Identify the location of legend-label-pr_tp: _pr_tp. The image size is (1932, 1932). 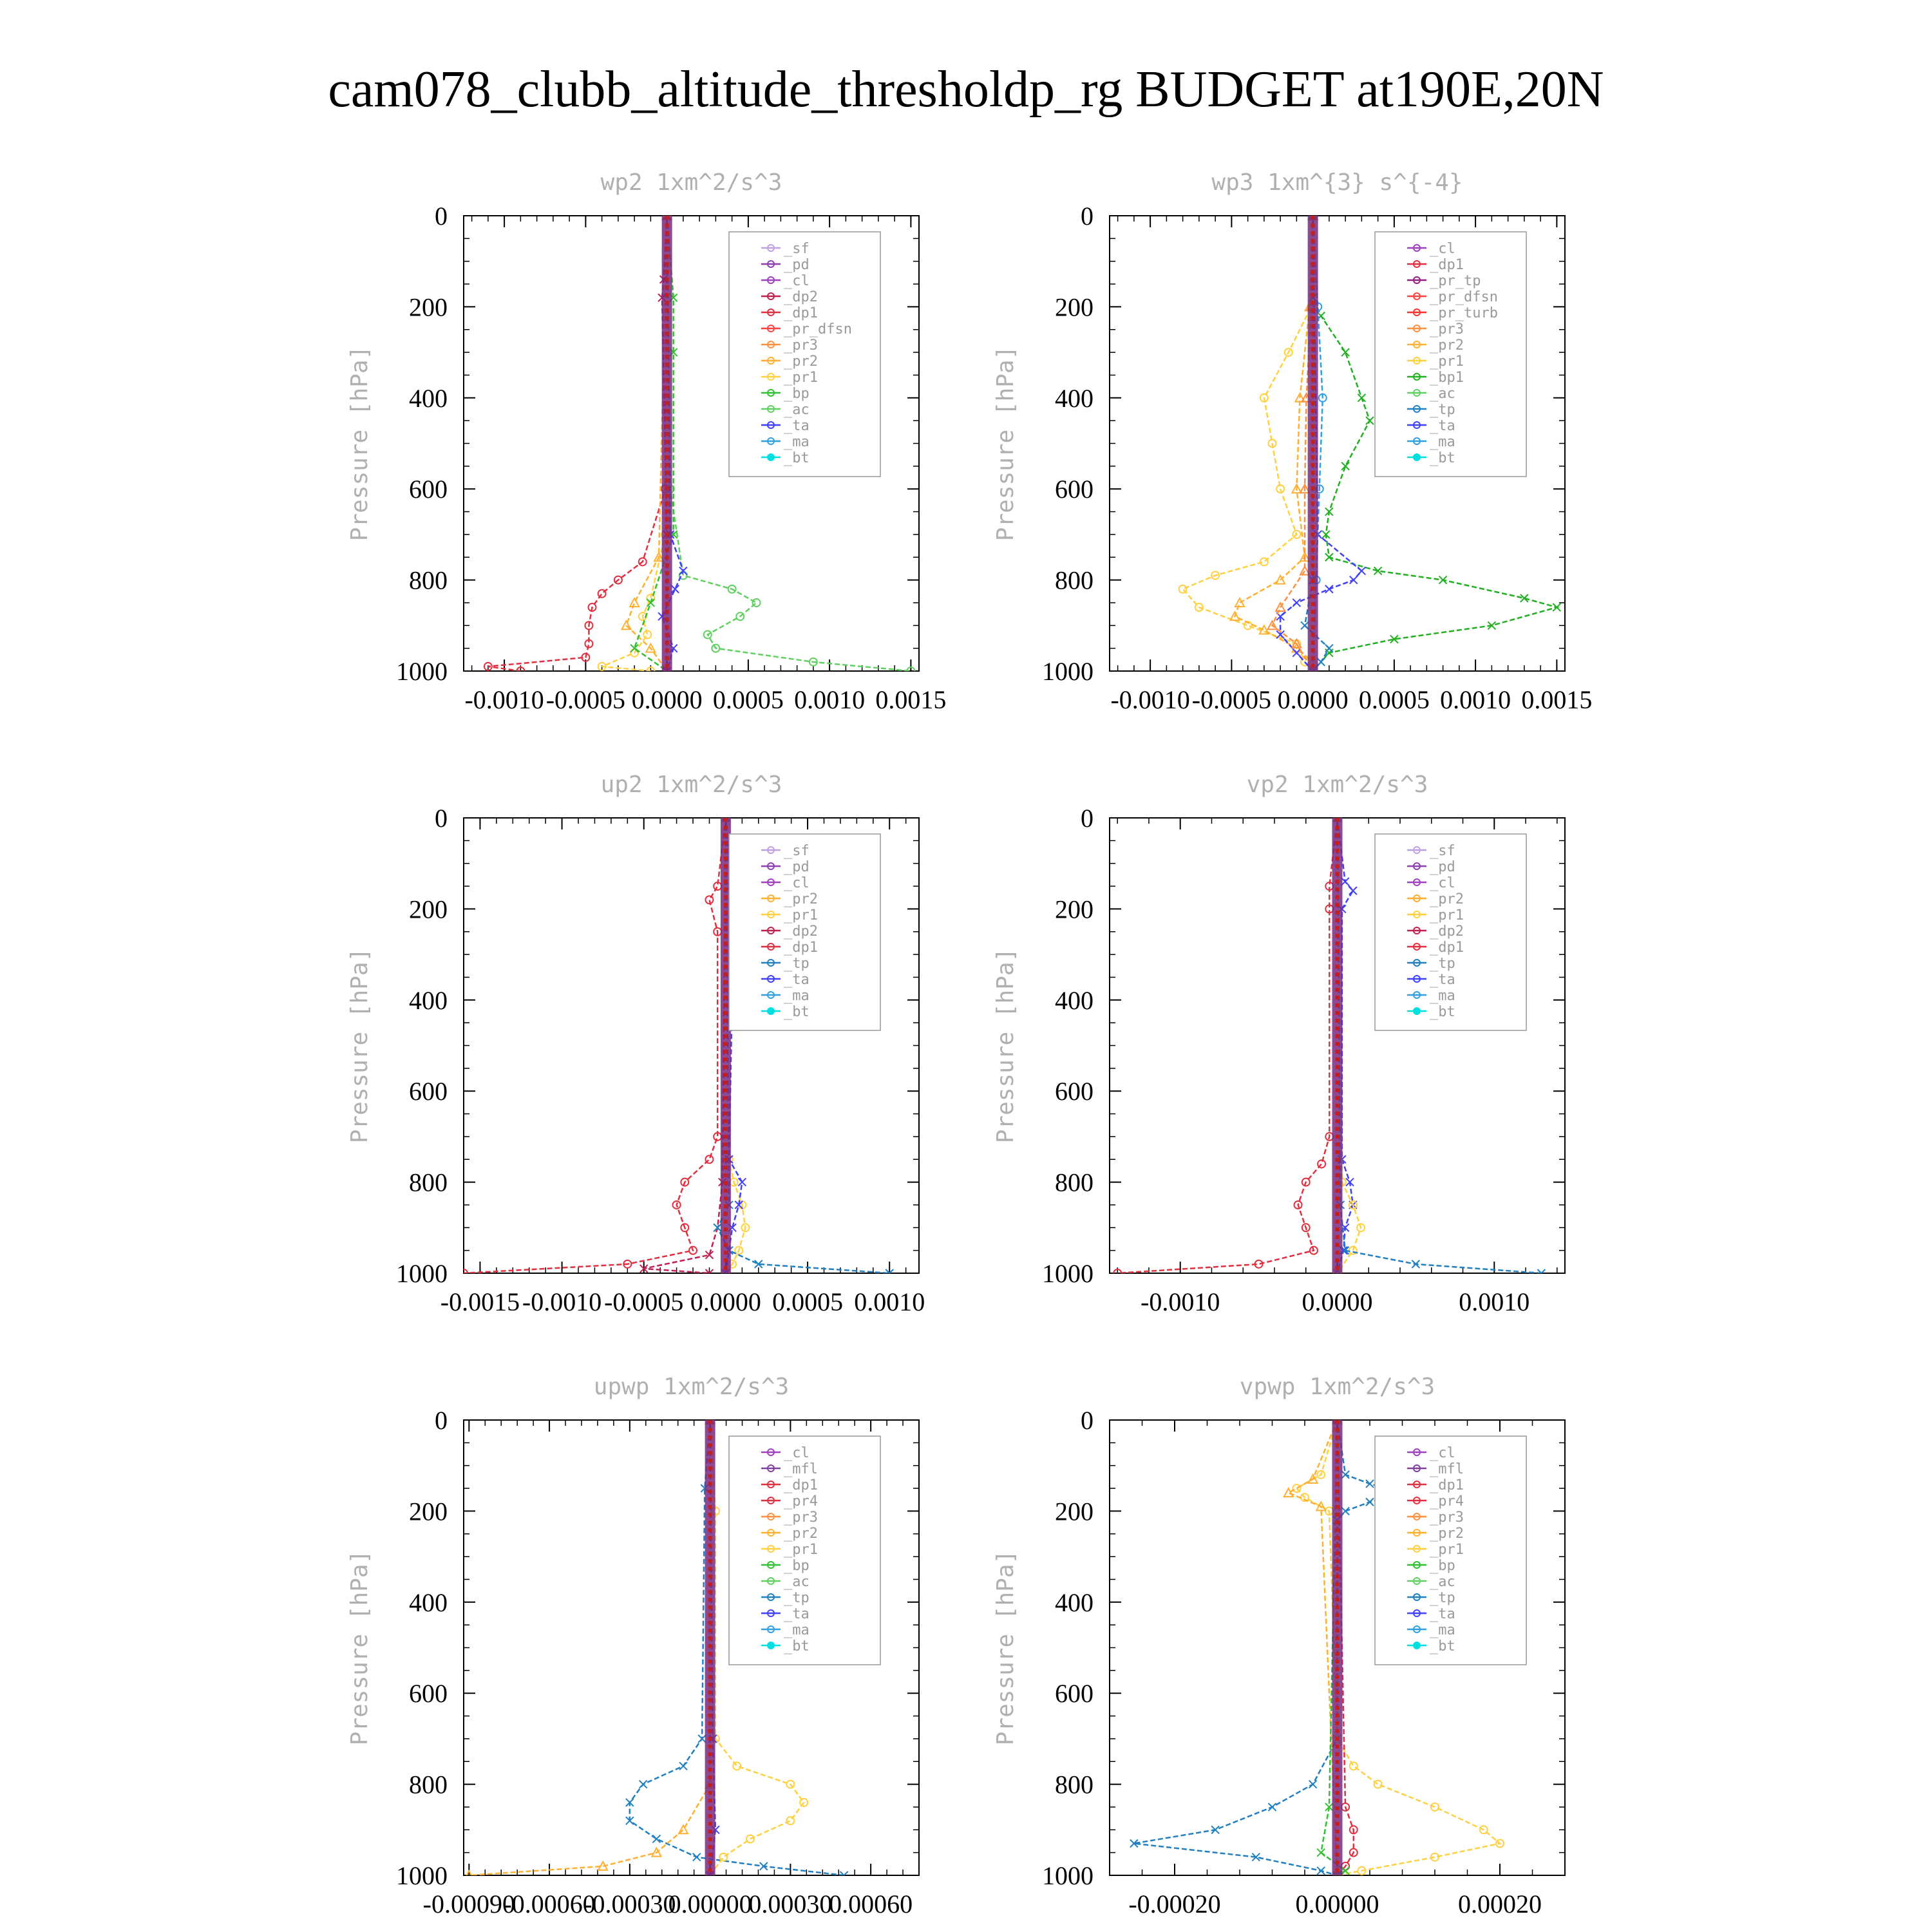
(1455, 281).